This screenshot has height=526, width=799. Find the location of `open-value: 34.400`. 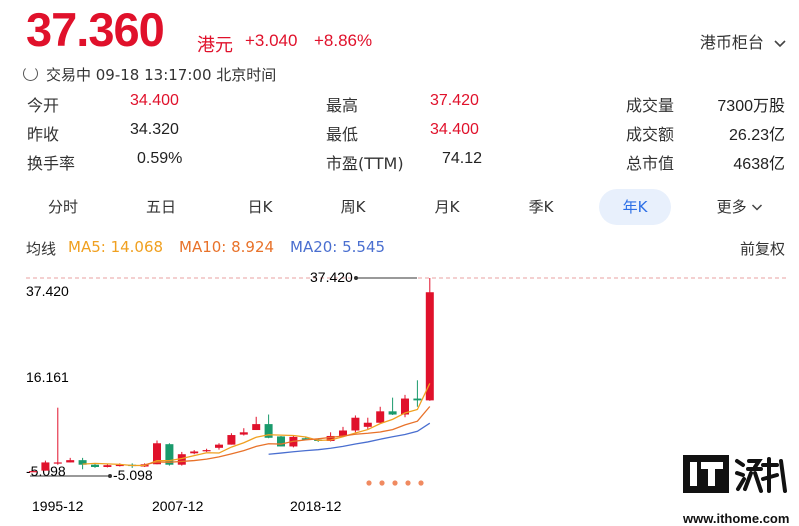

open-value: 34.400 is located at coordinates (154, 100).